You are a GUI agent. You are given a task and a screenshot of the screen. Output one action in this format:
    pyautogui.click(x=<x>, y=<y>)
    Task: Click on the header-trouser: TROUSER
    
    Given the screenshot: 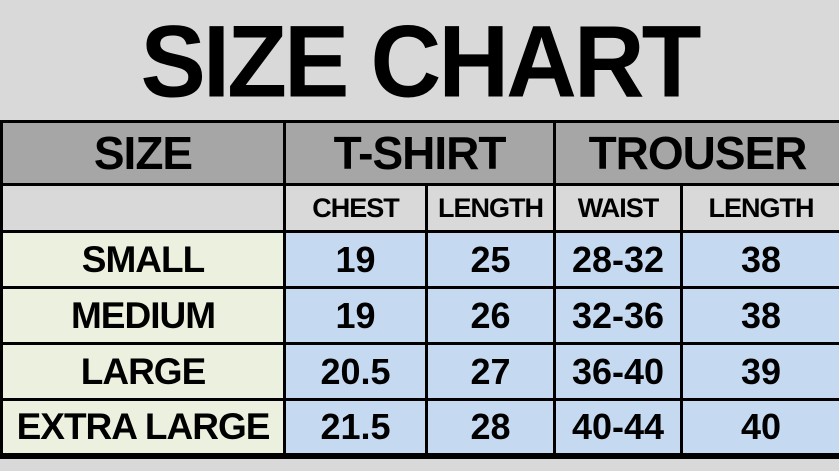 What is the action you would take?
    pyautogui.click(x=696, y=153)
    